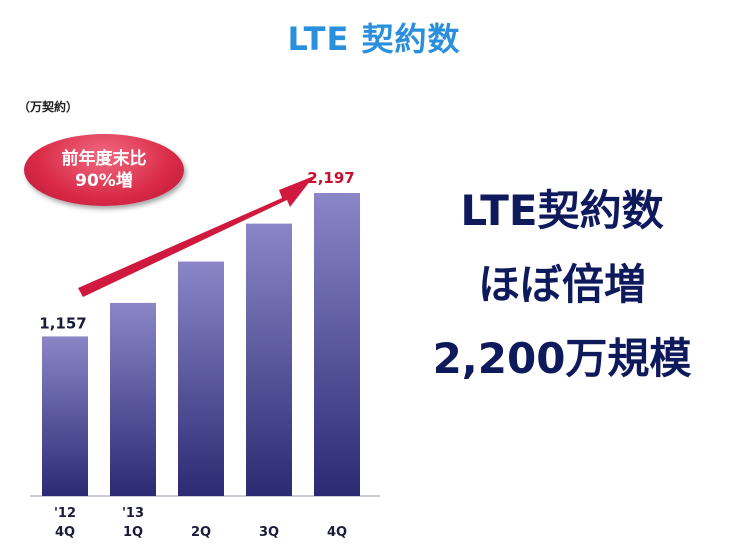 The image size is (748, 551). Describe the element at coordinates (330, 178) in the screenshot. I see `data-label-5: 2,197` at that location.